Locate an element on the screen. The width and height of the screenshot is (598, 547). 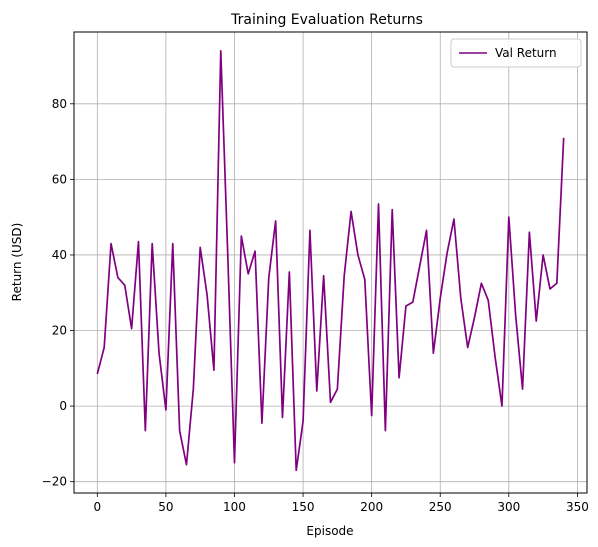
chart-title: Training Evaluation Returns is located at coordinates (326, 20).